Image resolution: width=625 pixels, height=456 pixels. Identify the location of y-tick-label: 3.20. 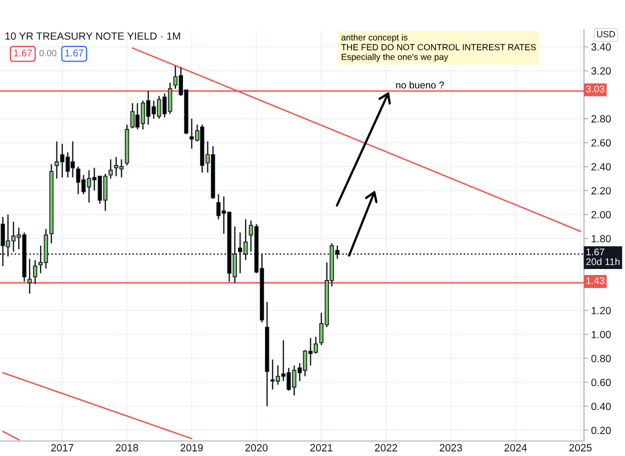
(601, 71).